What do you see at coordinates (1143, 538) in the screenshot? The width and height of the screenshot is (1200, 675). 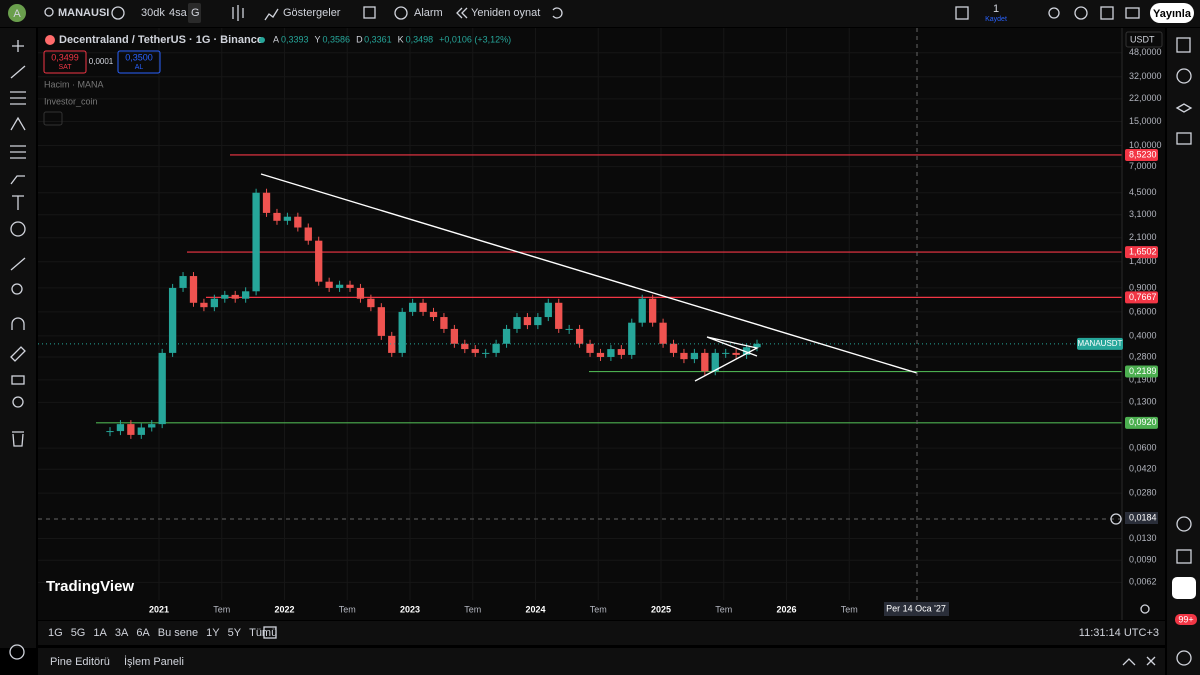 I see `y-tick-label: 0,0130` at bounding box center [1143, 538].